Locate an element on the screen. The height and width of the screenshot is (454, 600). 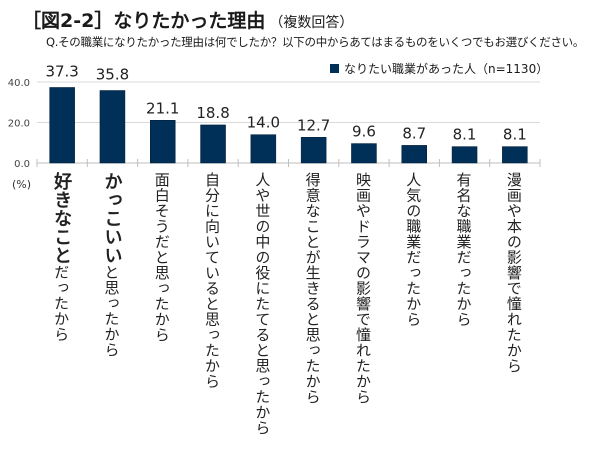
value-label: 8.7 is located at coordinates (414, 133).